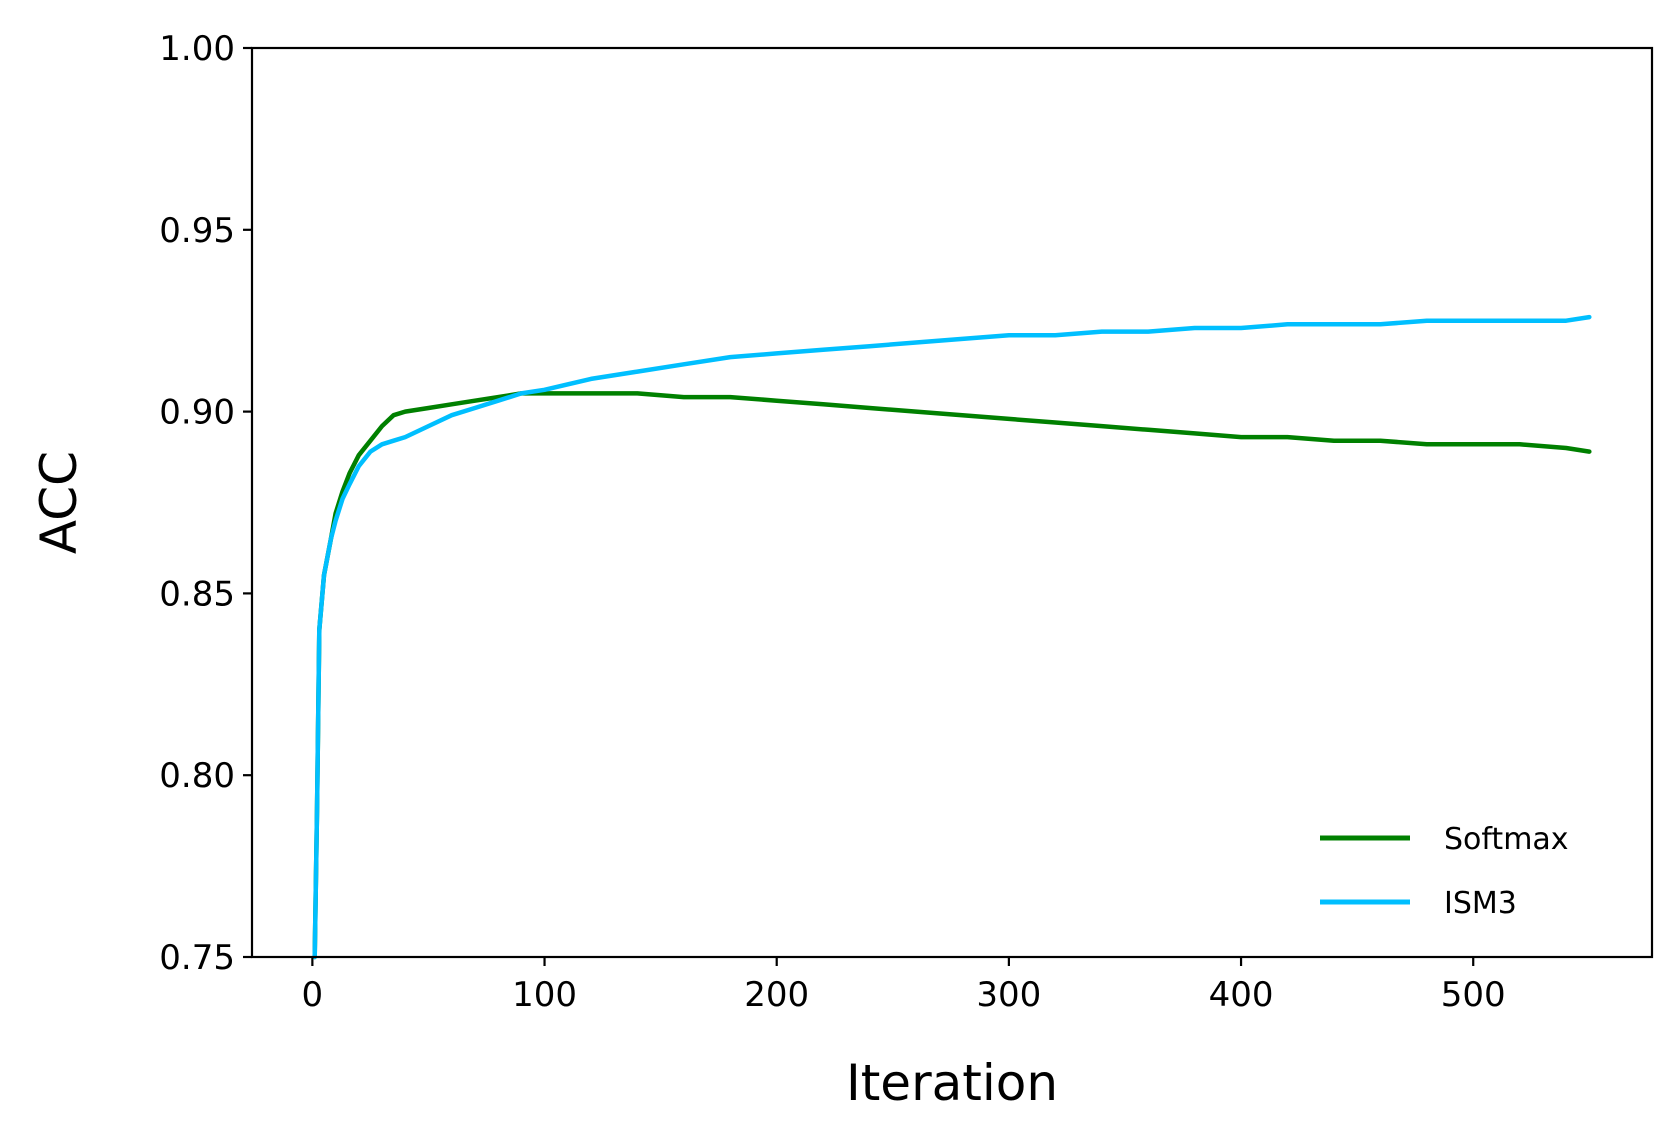 The image size is (1676, 1142). What do you see at coordinates (1444, 871) in the screenshot?
I see `legend: Softmax ISM3` at bounding box center [1444, 871].